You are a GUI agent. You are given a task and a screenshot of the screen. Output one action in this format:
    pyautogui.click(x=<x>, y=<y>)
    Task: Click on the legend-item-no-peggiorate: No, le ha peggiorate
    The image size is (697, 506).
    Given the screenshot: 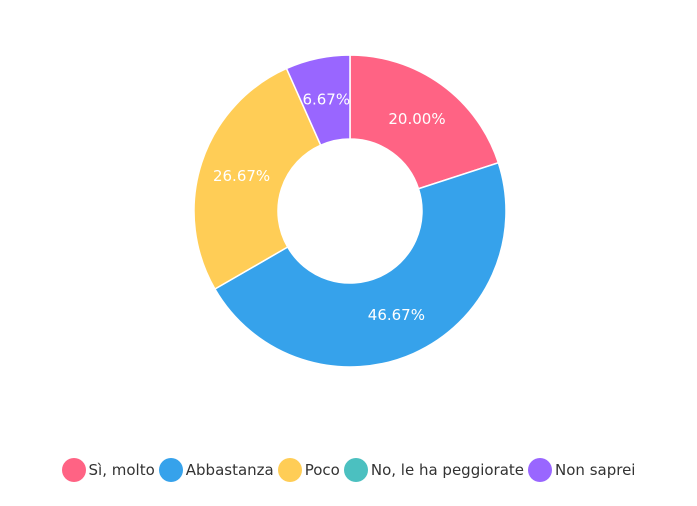 What is the action you would take?
    pyautogui.click(x=434, y=470)
    